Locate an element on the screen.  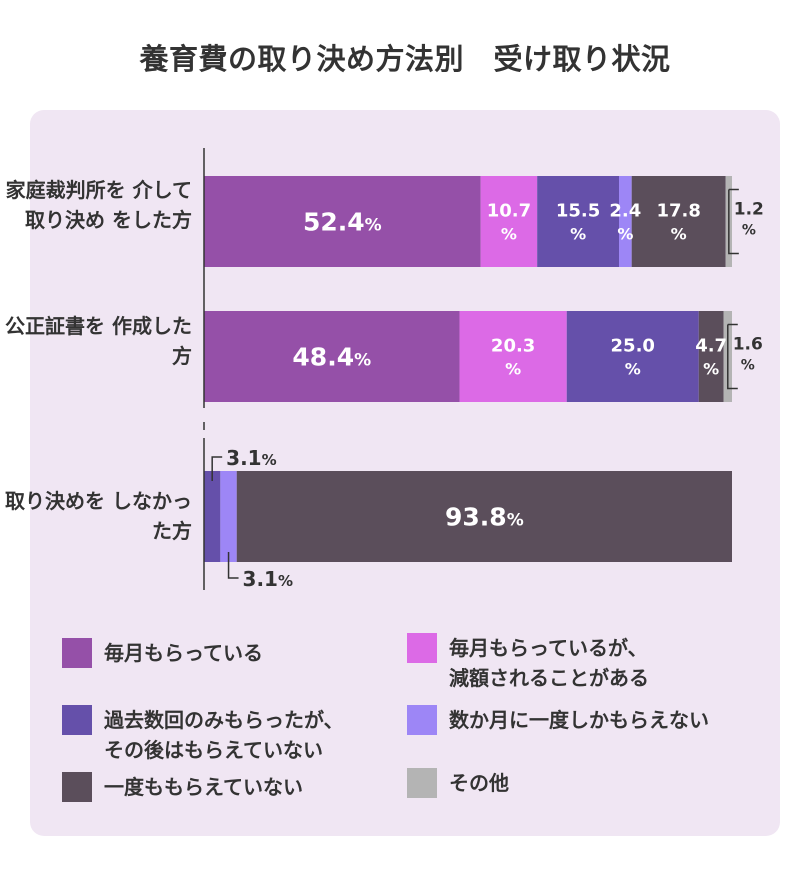
data-label: 17.8% is located at coordinates (678, 222).